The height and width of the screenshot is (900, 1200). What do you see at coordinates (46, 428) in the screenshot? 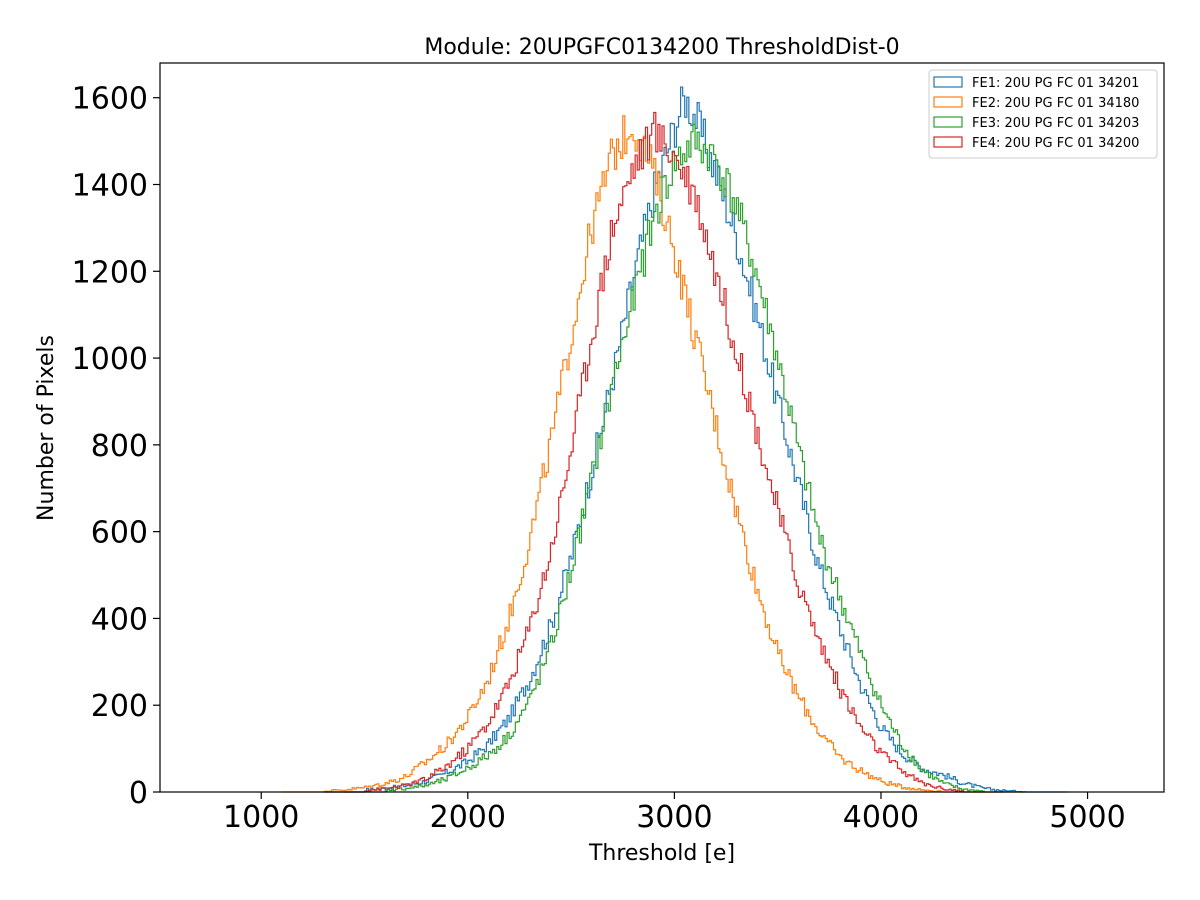
I see `y-axis-label: Number of Pixels` at bounding box center [46, 428].